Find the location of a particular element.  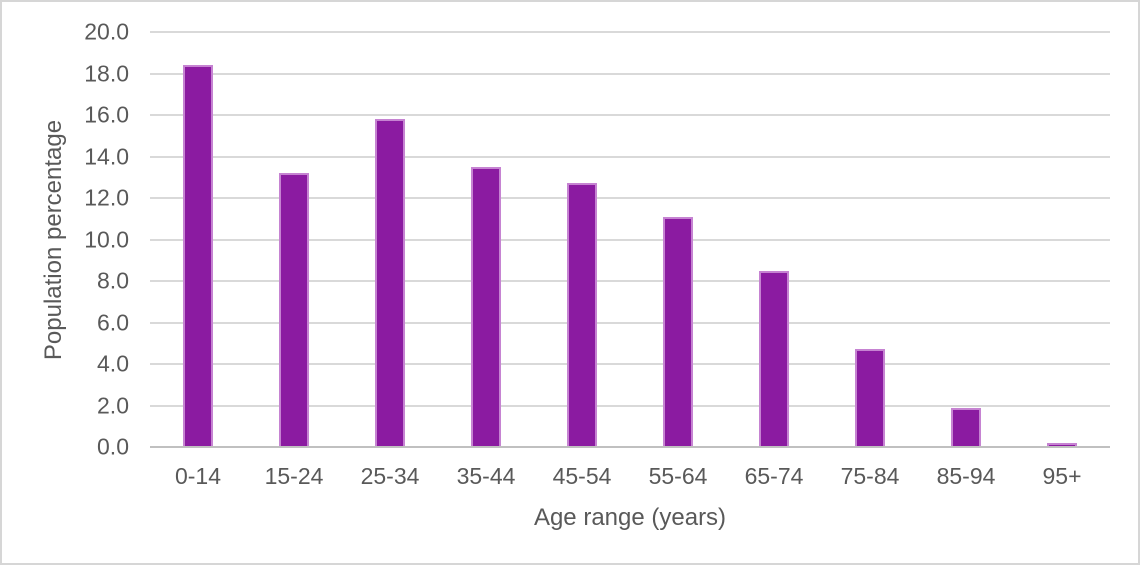

x-tick-label: 35-44 is located at coordinates (486, 476).